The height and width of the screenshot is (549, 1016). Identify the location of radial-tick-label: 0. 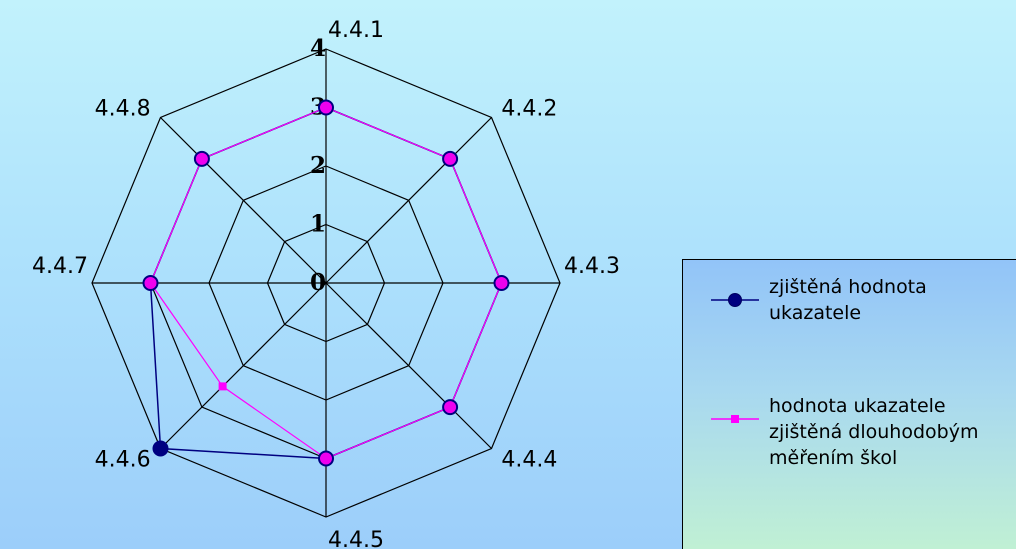
(318, 282).